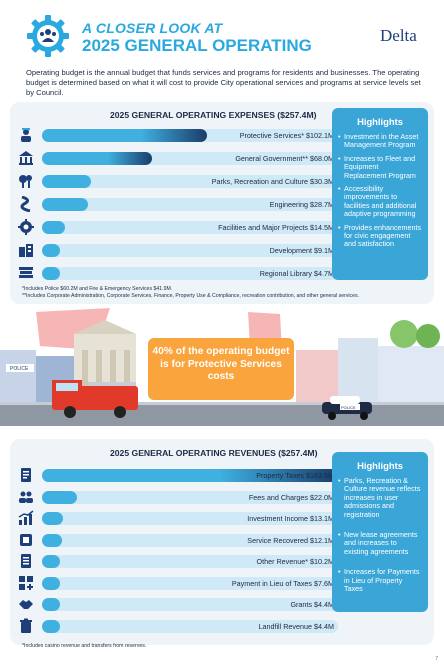  Describe the element at coordinates (25, 181) in the screenshot. I see `parks-trees-icon` at that location.